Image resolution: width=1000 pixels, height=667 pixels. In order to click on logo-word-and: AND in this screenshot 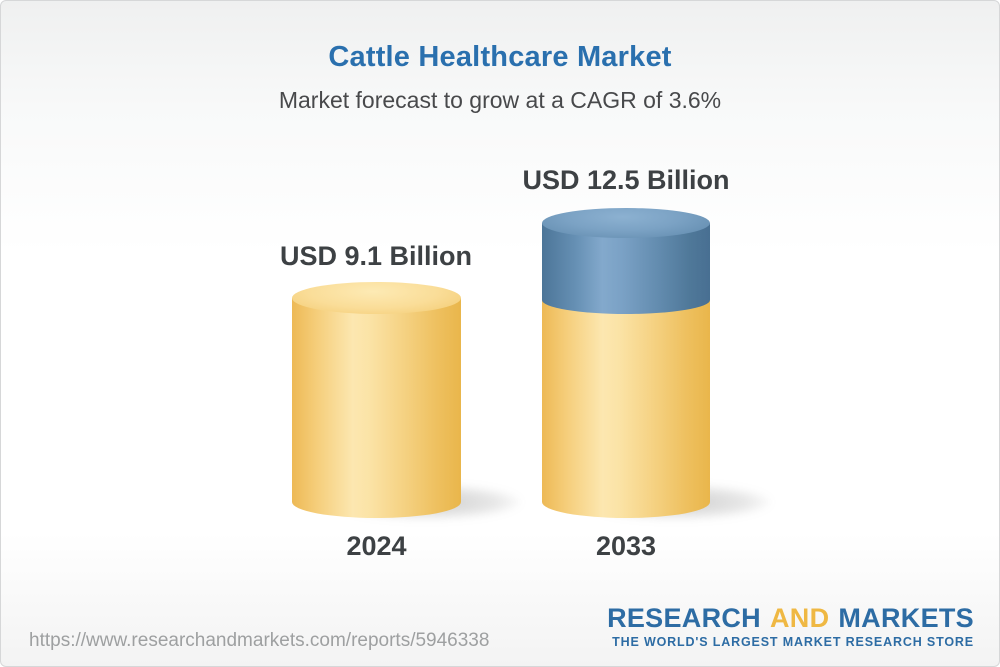, I will do `click(799, 618)`.